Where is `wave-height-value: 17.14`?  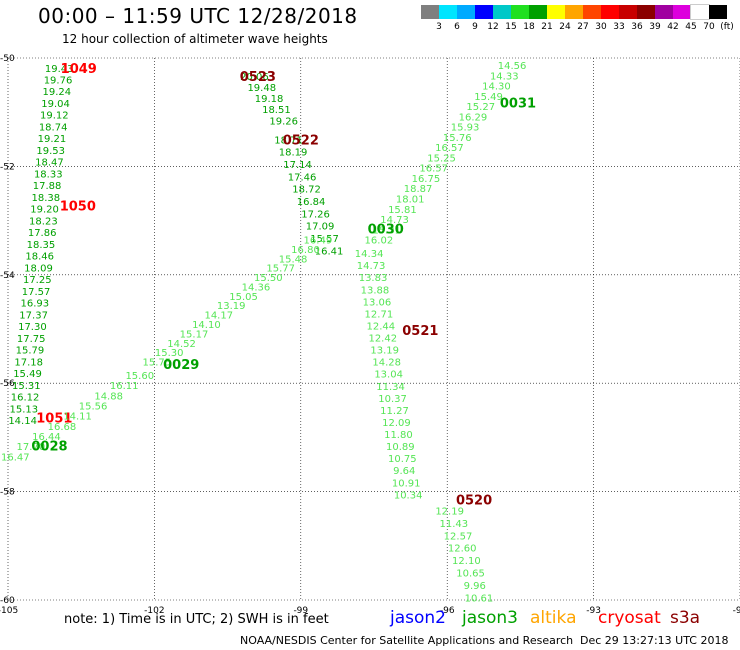
wave-height-value: 17.14 is located at coordinates (297, 165).